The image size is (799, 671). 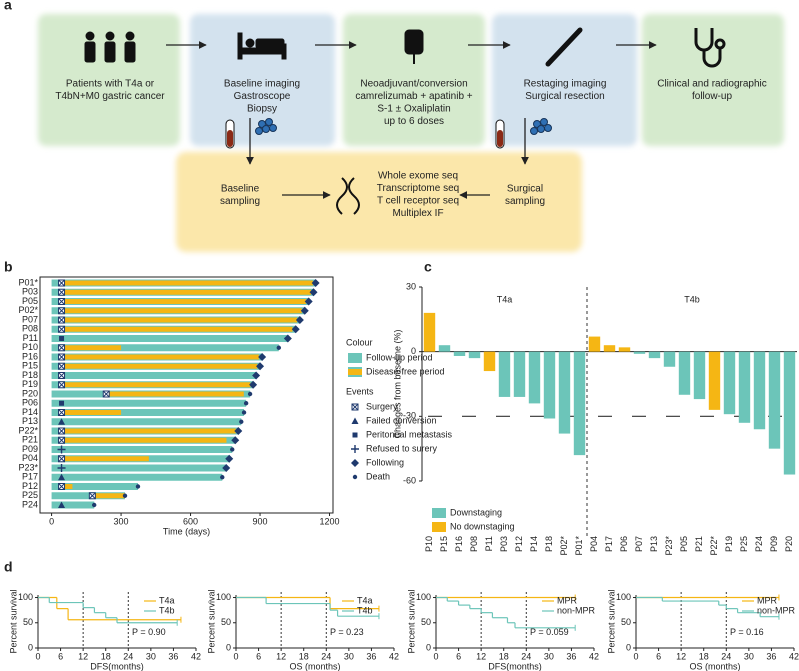 What do you see at coordinates (83, 656) in the screenshot?
I see `x-tick-label: 12` at bounding box center [83, 656].